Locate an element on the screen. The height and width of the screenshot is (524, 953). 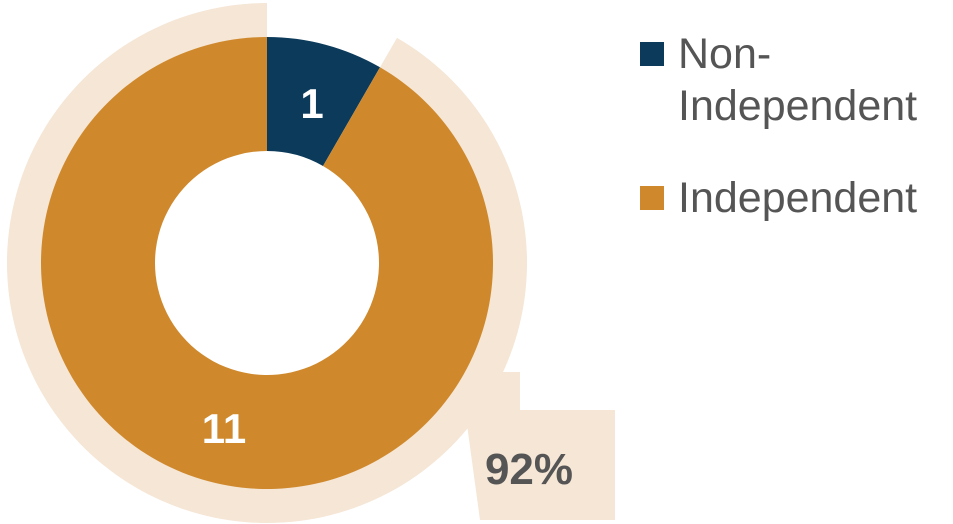
highlight-box is located at coordinates (540, 446).